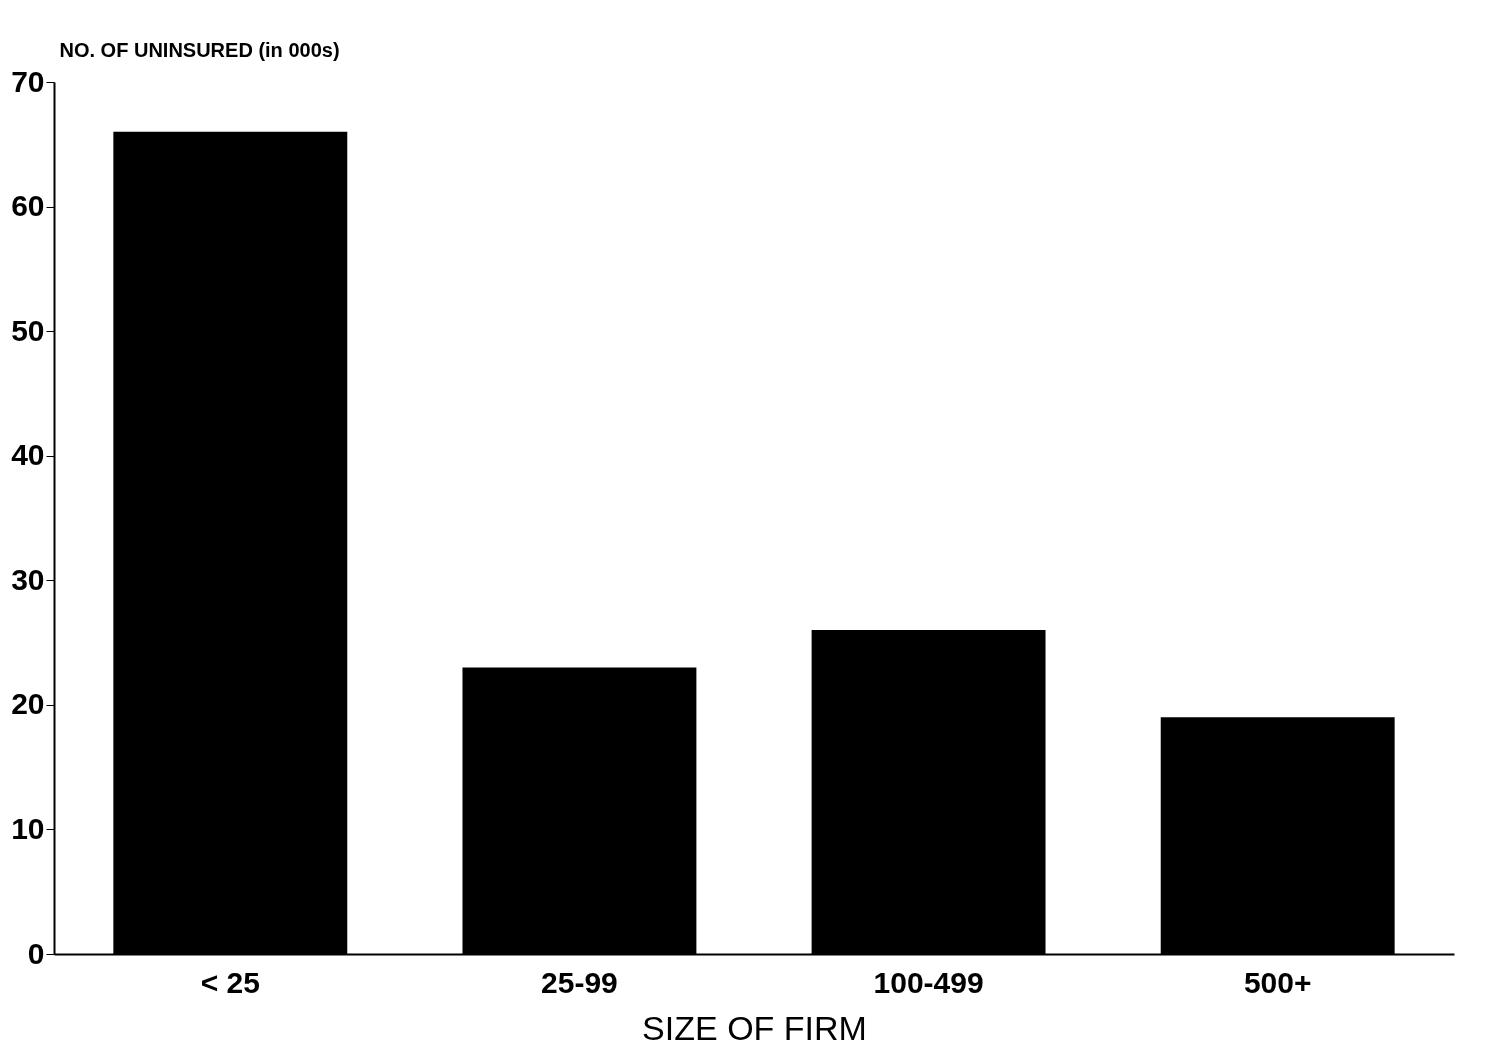  What do you see at coordinates (28, 206) in the screenshot?
I see `y-tick-label: 60` at bounding box center [28, 206].